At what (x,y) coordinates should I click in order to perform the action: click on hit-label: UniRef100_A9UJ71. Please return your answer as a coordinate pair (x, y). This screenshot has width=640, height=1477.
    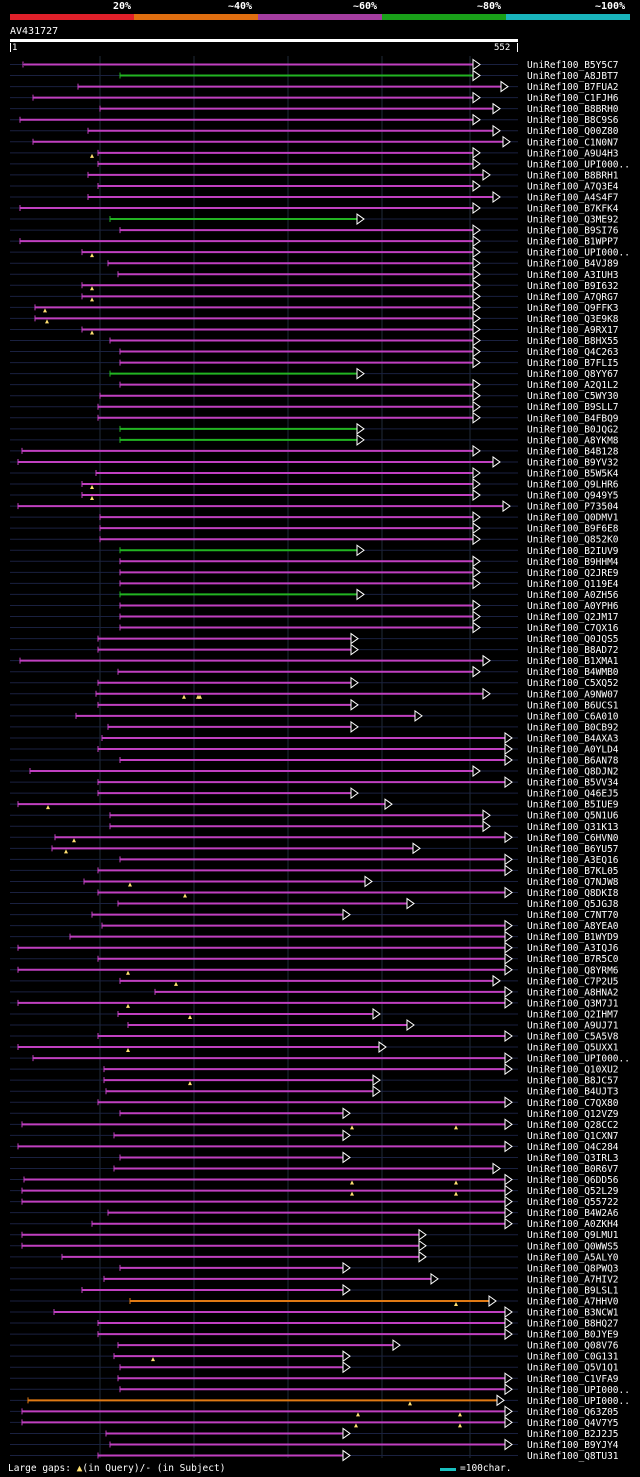
    Looking at the image, I should click on (573, 1025).